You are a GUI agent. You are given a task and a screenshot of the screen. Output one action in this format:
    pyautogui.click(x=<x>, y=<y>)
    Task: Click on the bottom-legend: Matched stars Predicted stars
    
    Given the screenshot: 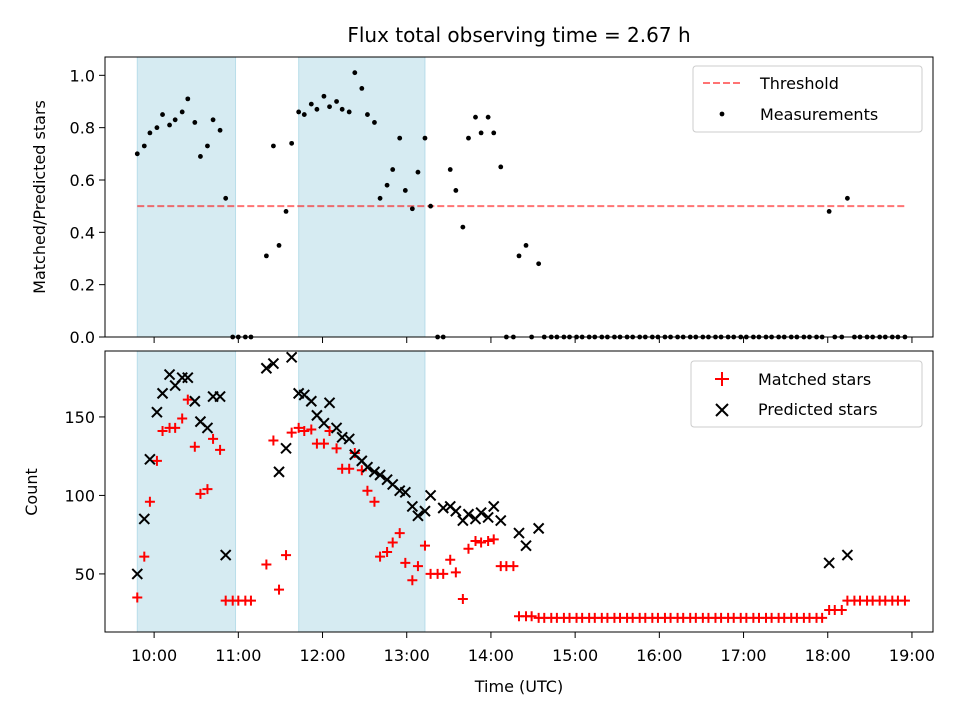 What is the action you would take?
    pyautogui.click(x=806, y=394)
    